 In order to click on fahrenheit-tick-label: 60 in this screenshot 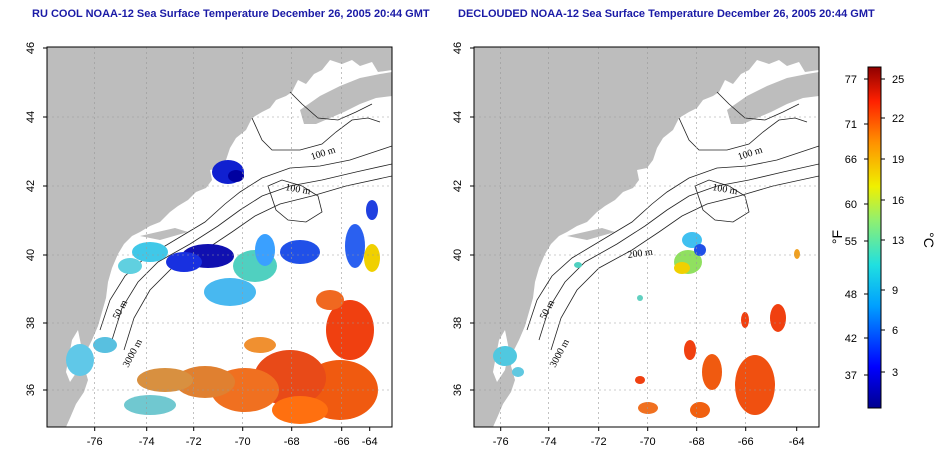, I will do `click(851, 205)`.